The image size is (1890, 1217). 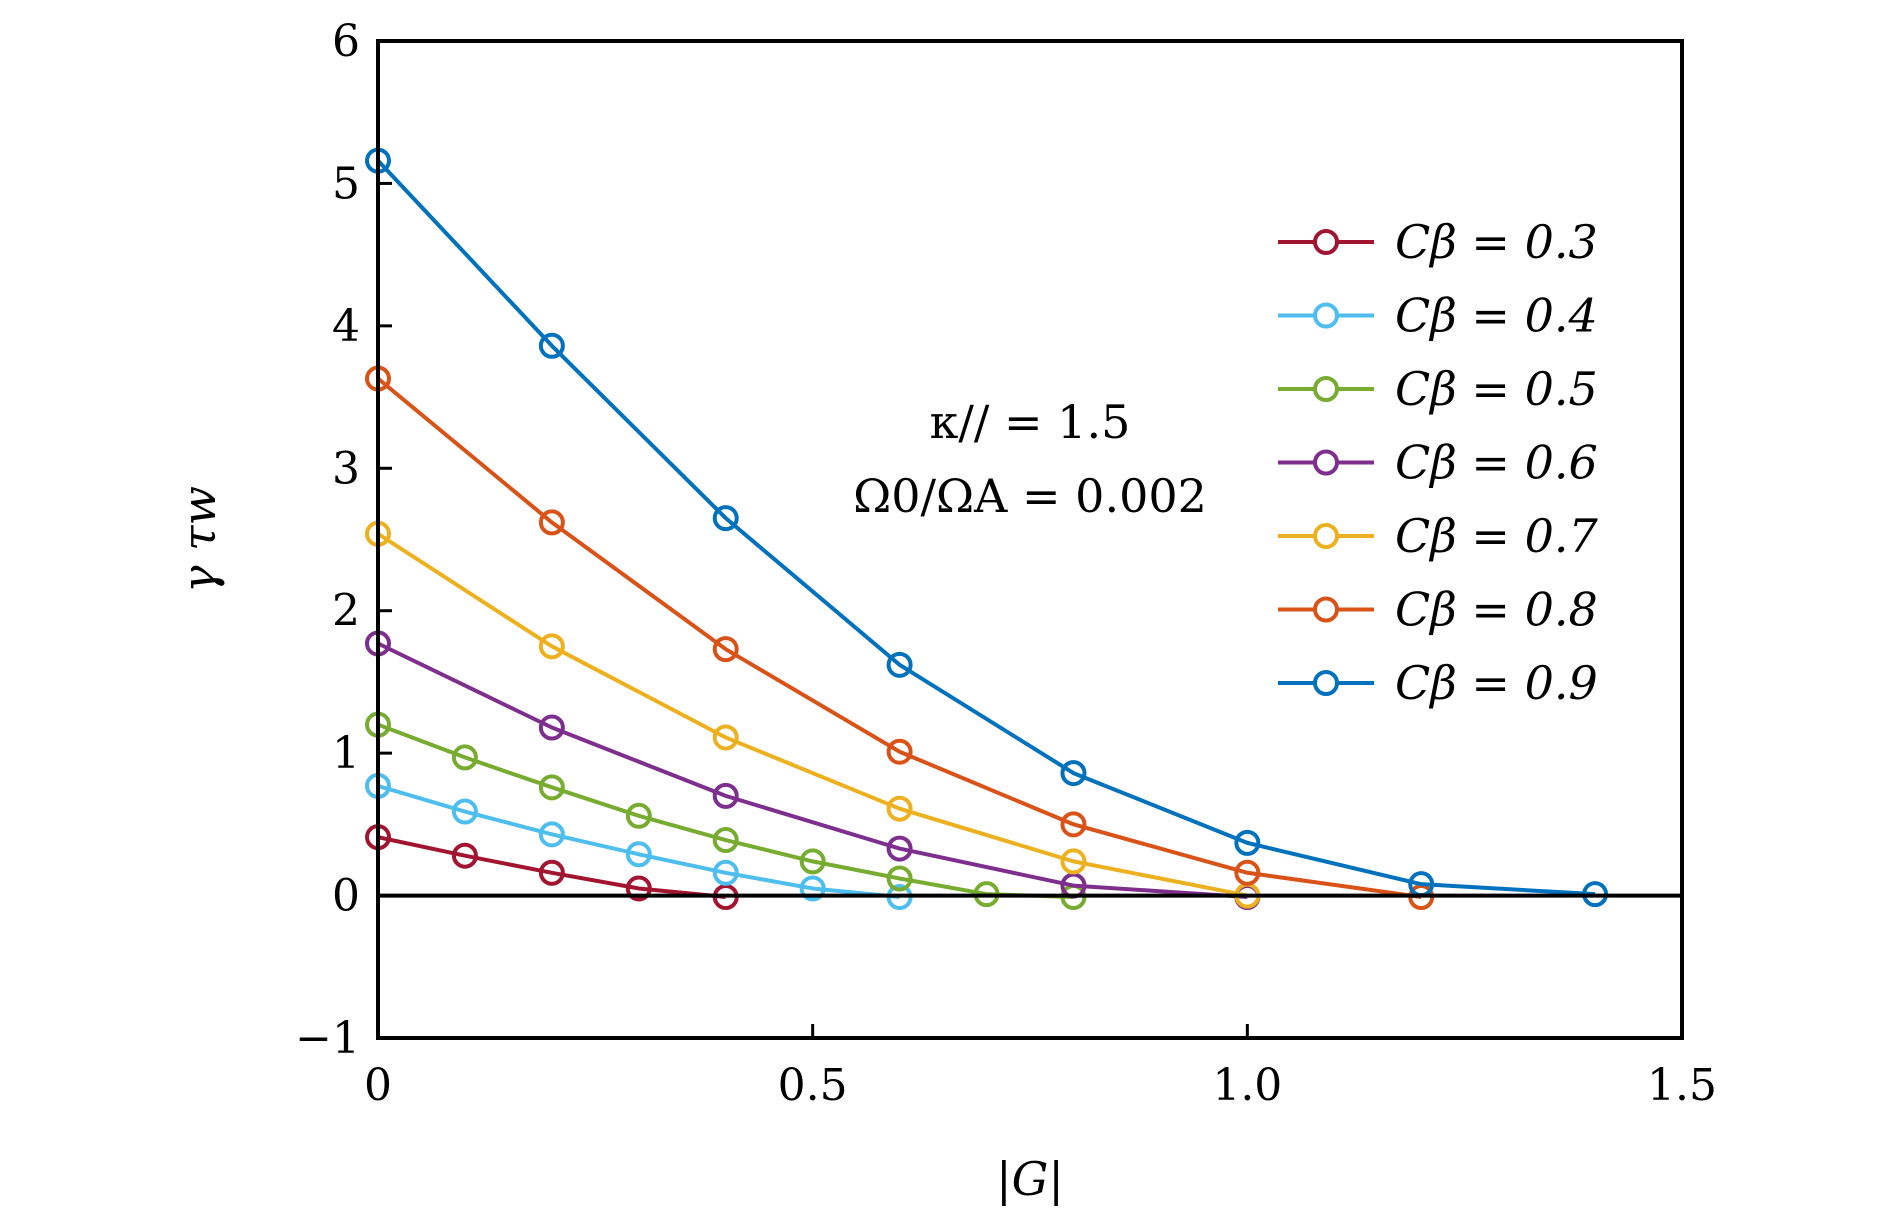 I want to click on legend-entry: Cβ = 0.5, so click(x=1438, y=389).